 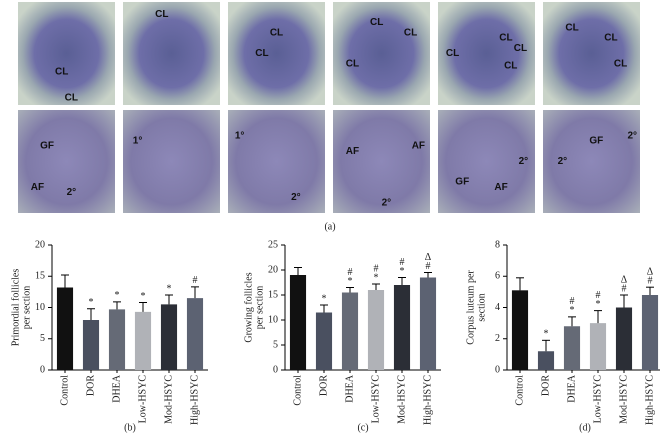 What do you see at coordinates (329, 226) in the screenshot?
I see `panel-label: (a)` at bounding box center [329, 226].